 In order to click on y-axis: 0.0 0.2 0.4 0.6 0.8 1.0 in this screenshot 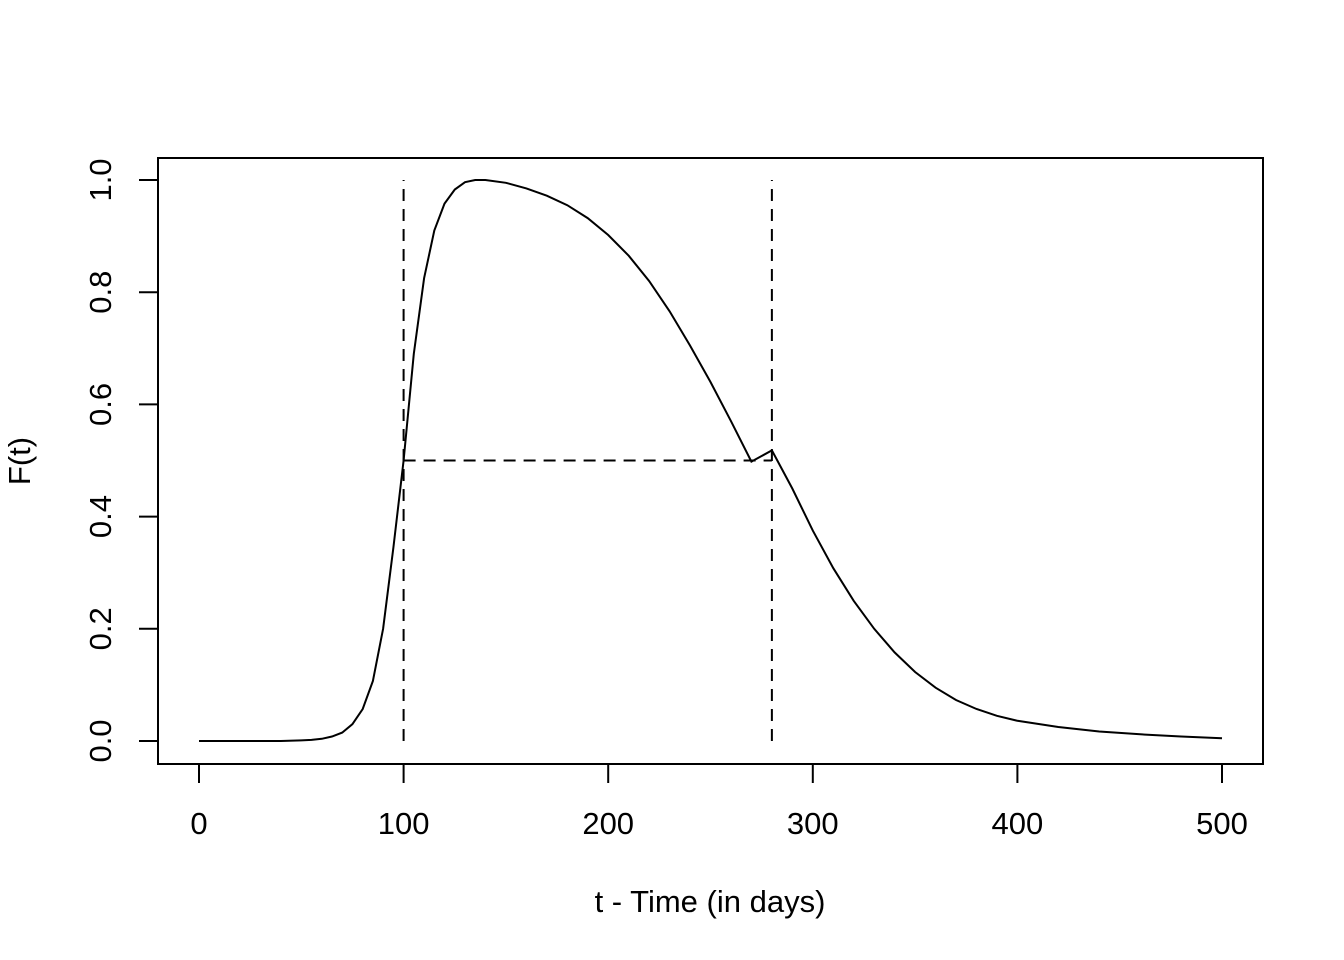, I will do `click(121, 460)`.